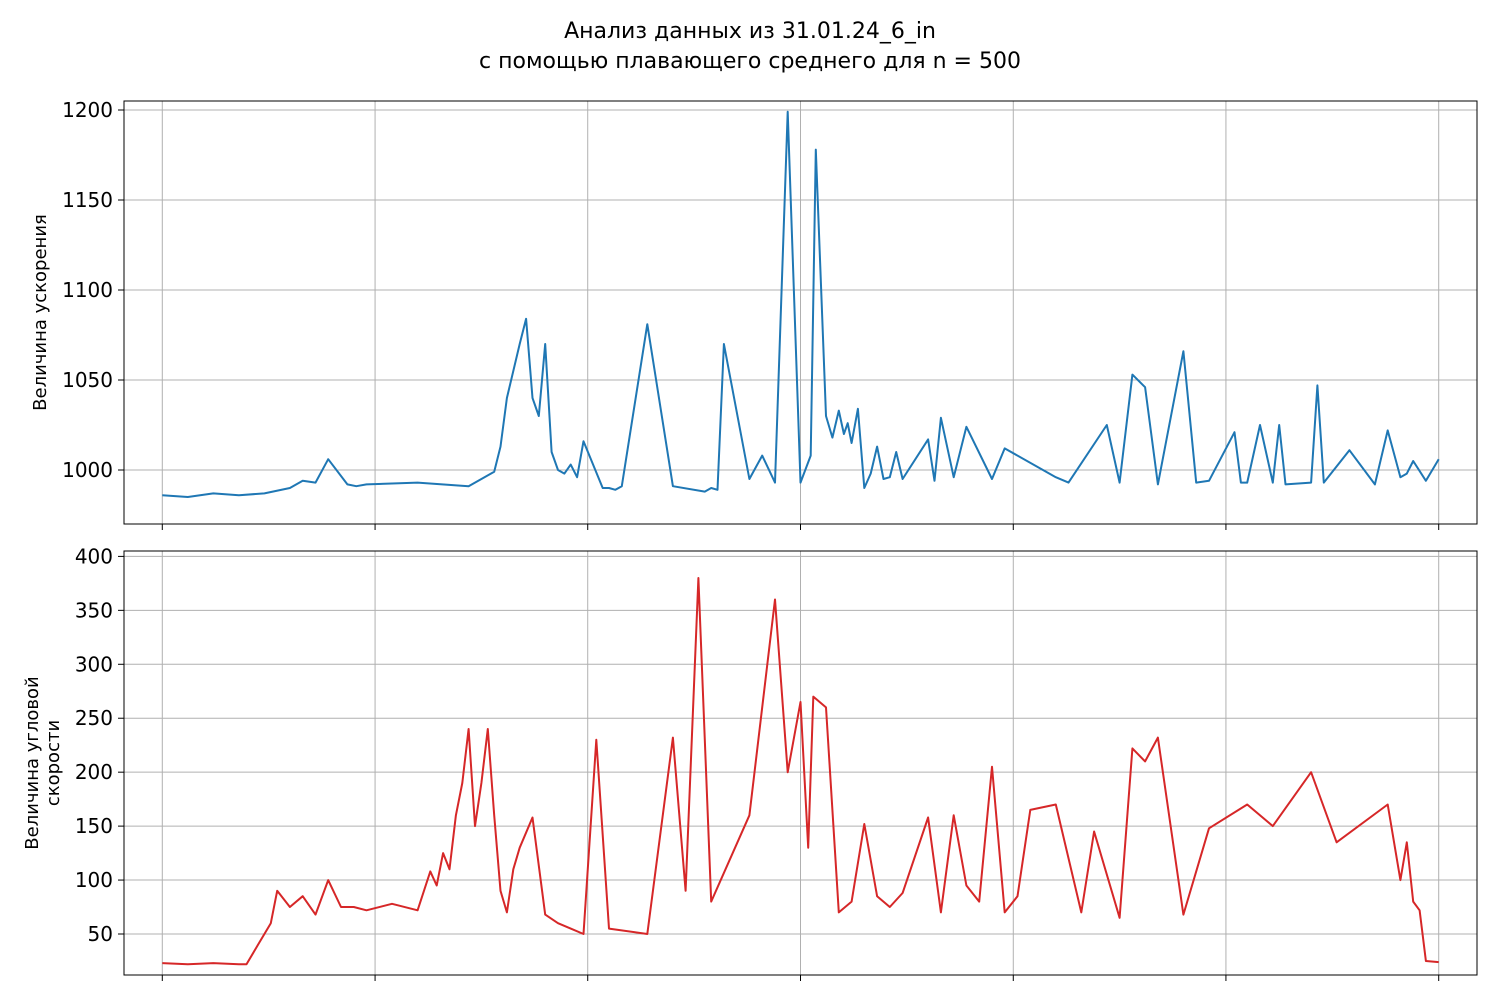 The width and height of the screenshot is (1500, 1000). I want to click on y-tick-label: 350, so click(94, 610).